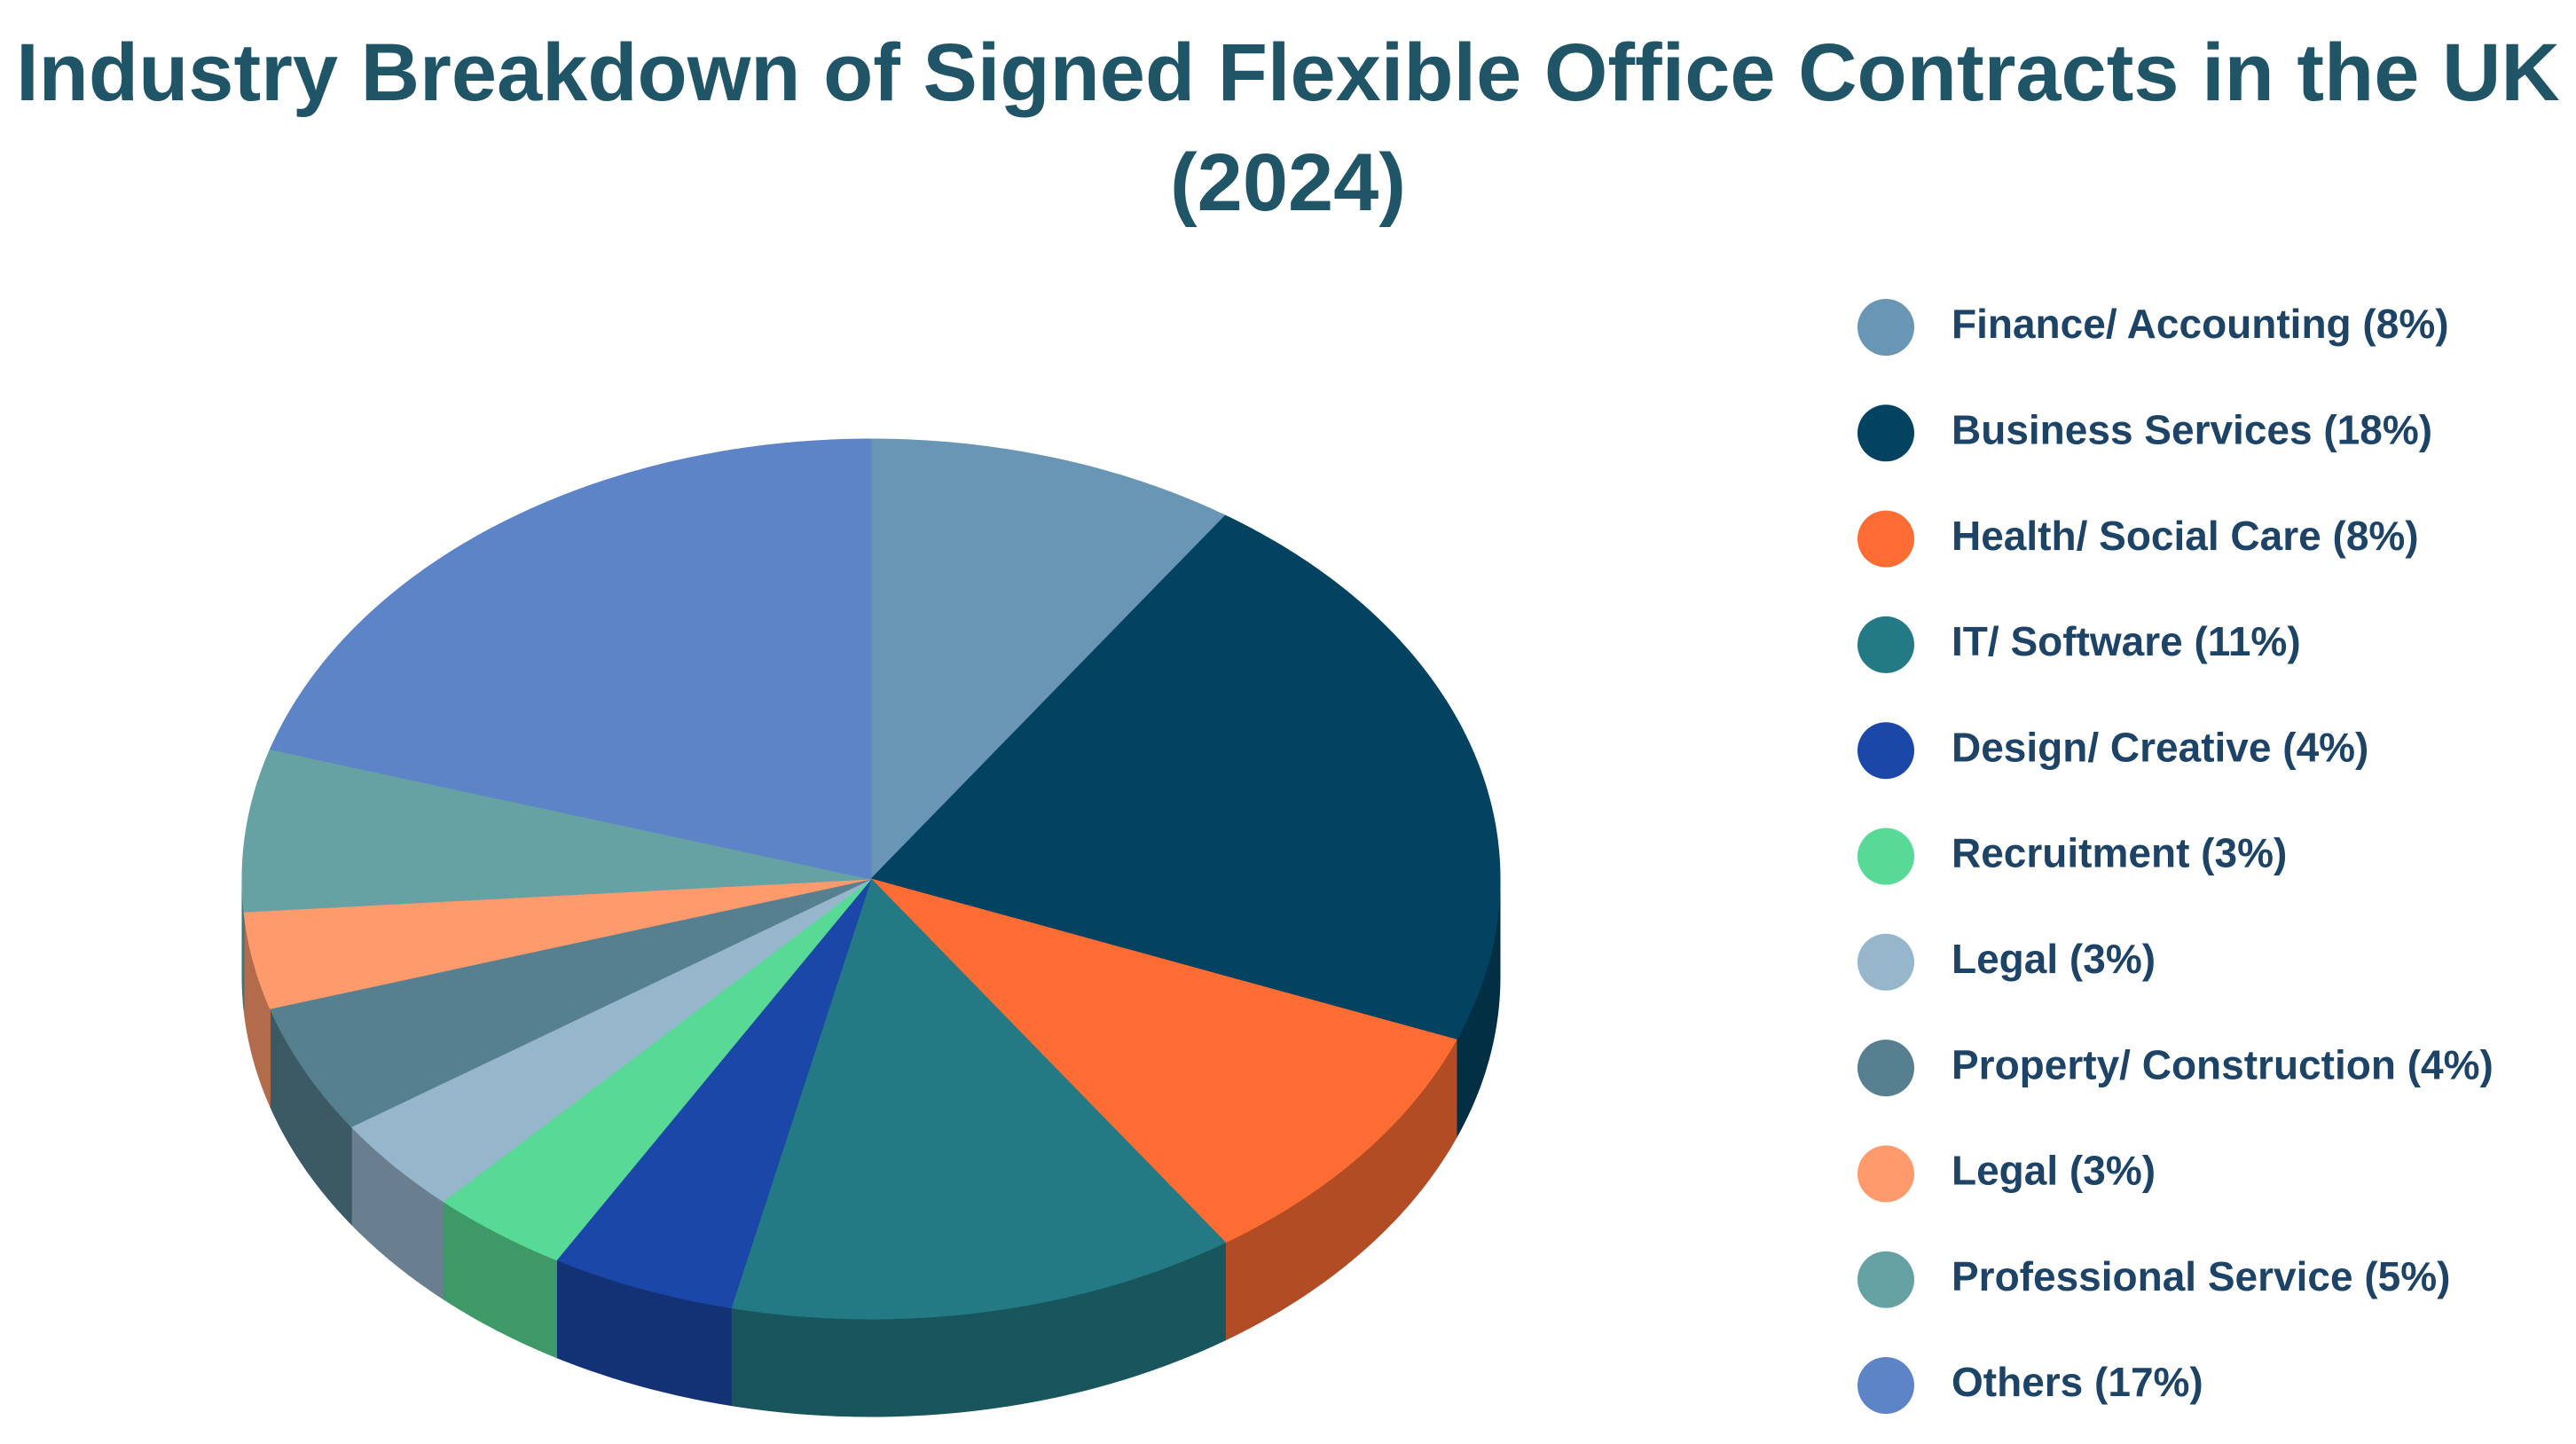  Describe the element at coordinates (2223, 1064) in the screenshot. I see `legend-label: Property/ Construction (4%)` at that location.